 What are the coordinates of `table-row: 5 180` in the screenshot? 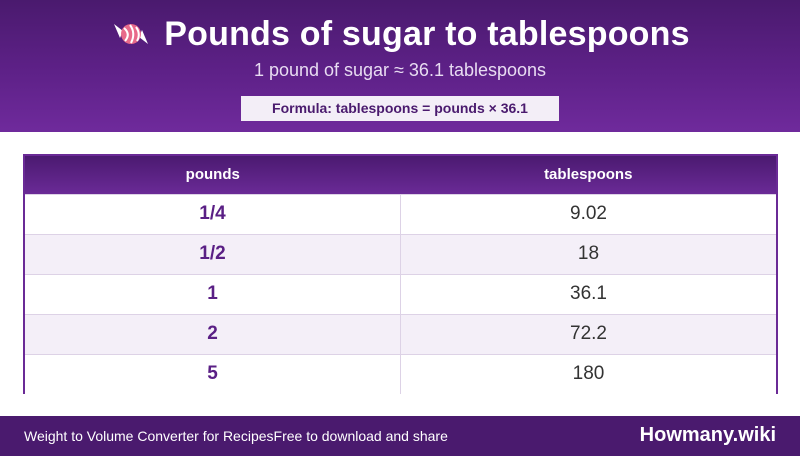 It's located at (400, 373).